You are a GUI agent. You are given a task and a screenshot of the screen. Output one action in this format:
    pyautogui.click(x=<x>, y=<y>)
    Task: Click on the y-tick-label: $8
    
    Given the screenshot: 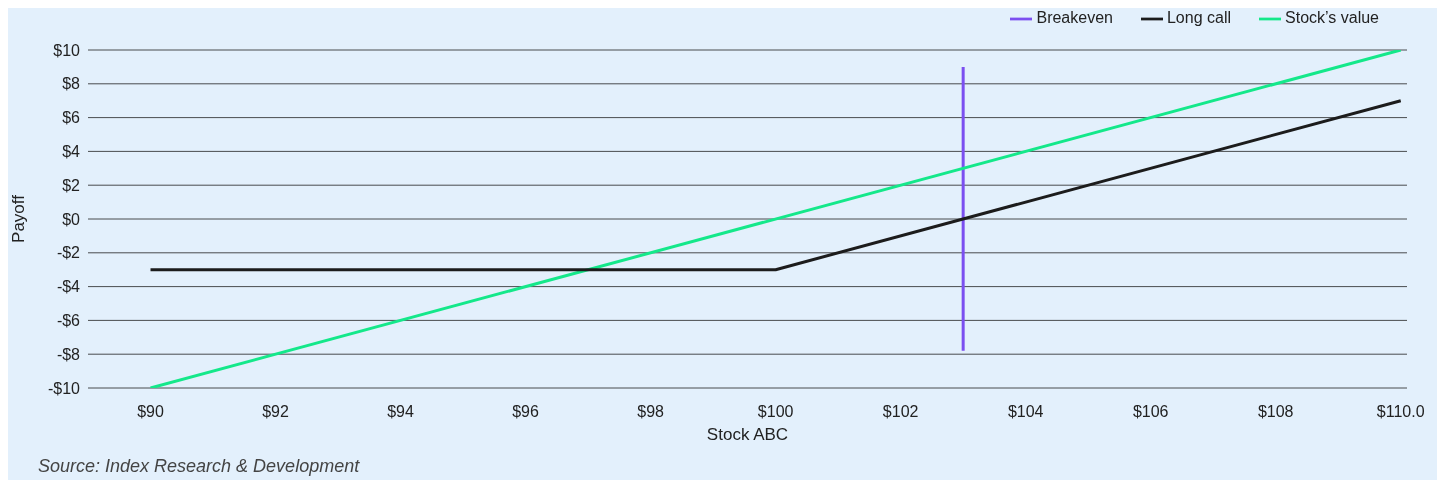 What is the action you would take?
    pyautogui.click(x=71, y=84)
    